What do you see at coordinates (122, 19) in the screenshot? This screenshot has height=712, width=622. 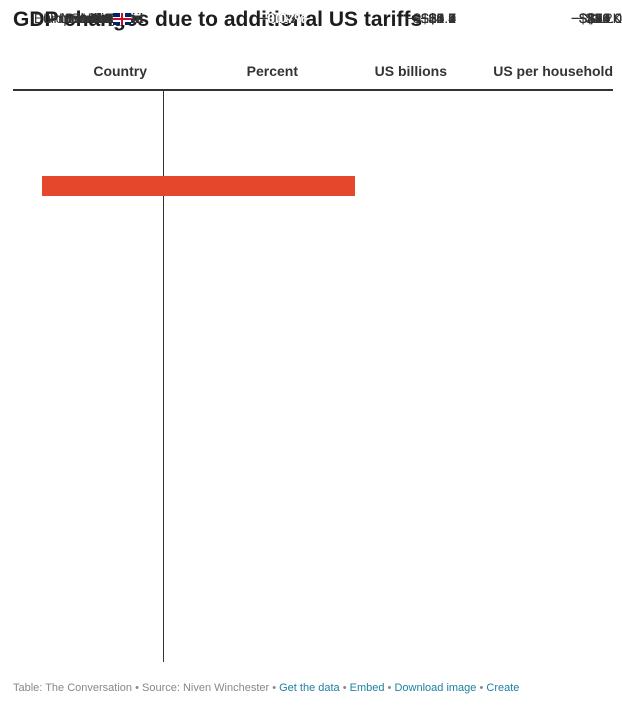 I see `flag` at bounding box center [122, 19].